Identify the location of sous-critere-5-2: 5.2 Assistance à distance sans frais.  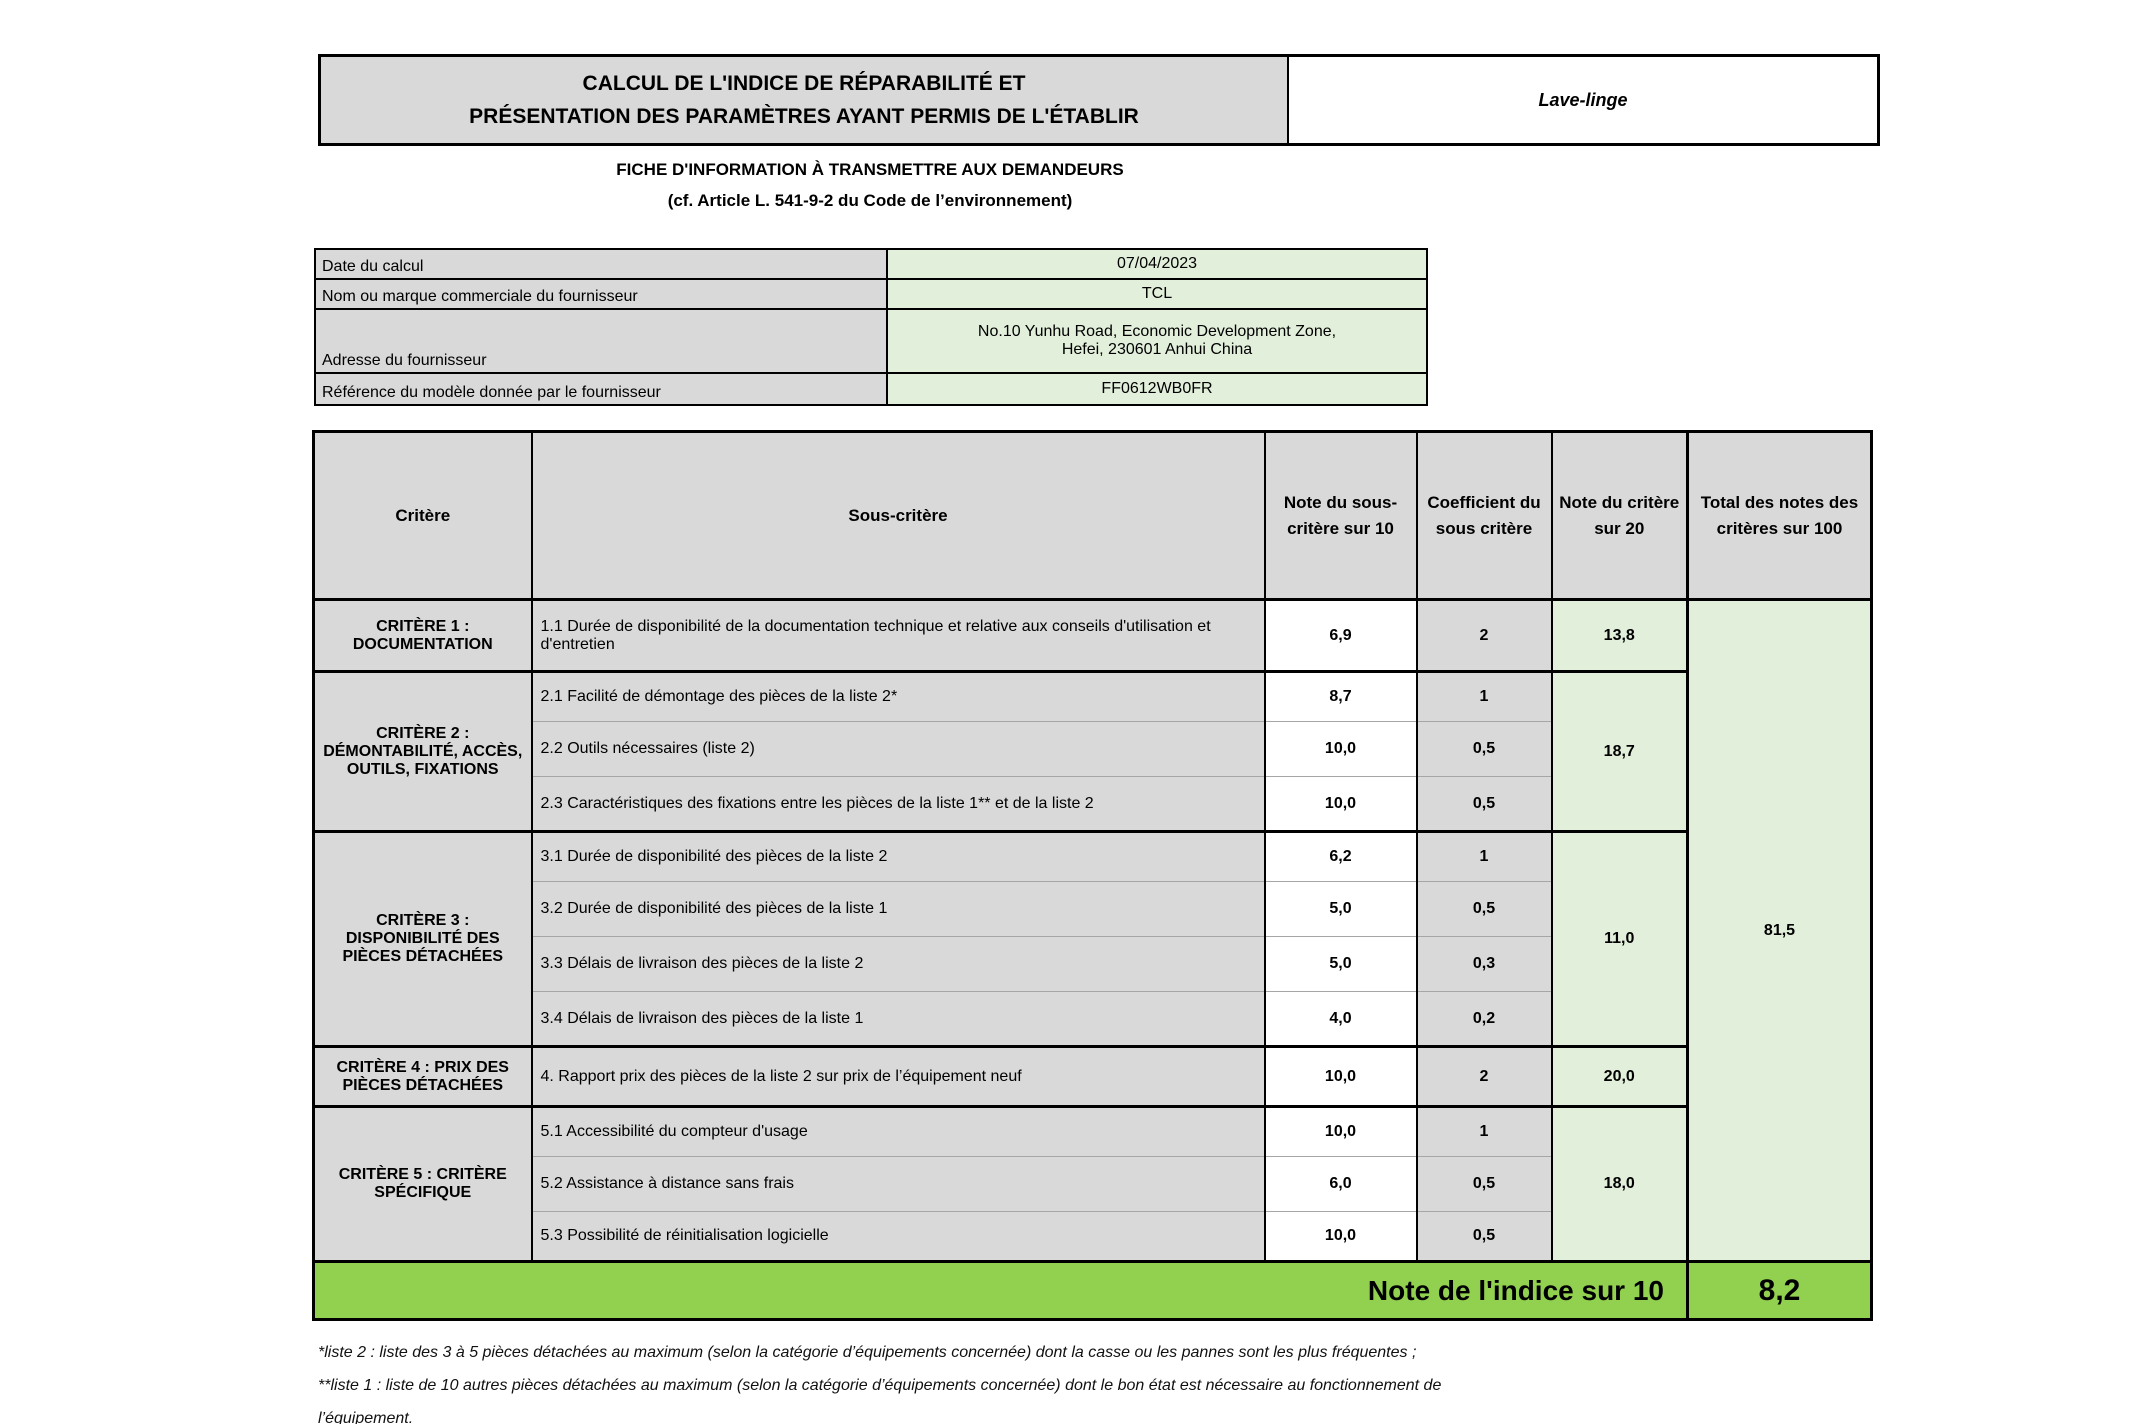
(898, 1184).